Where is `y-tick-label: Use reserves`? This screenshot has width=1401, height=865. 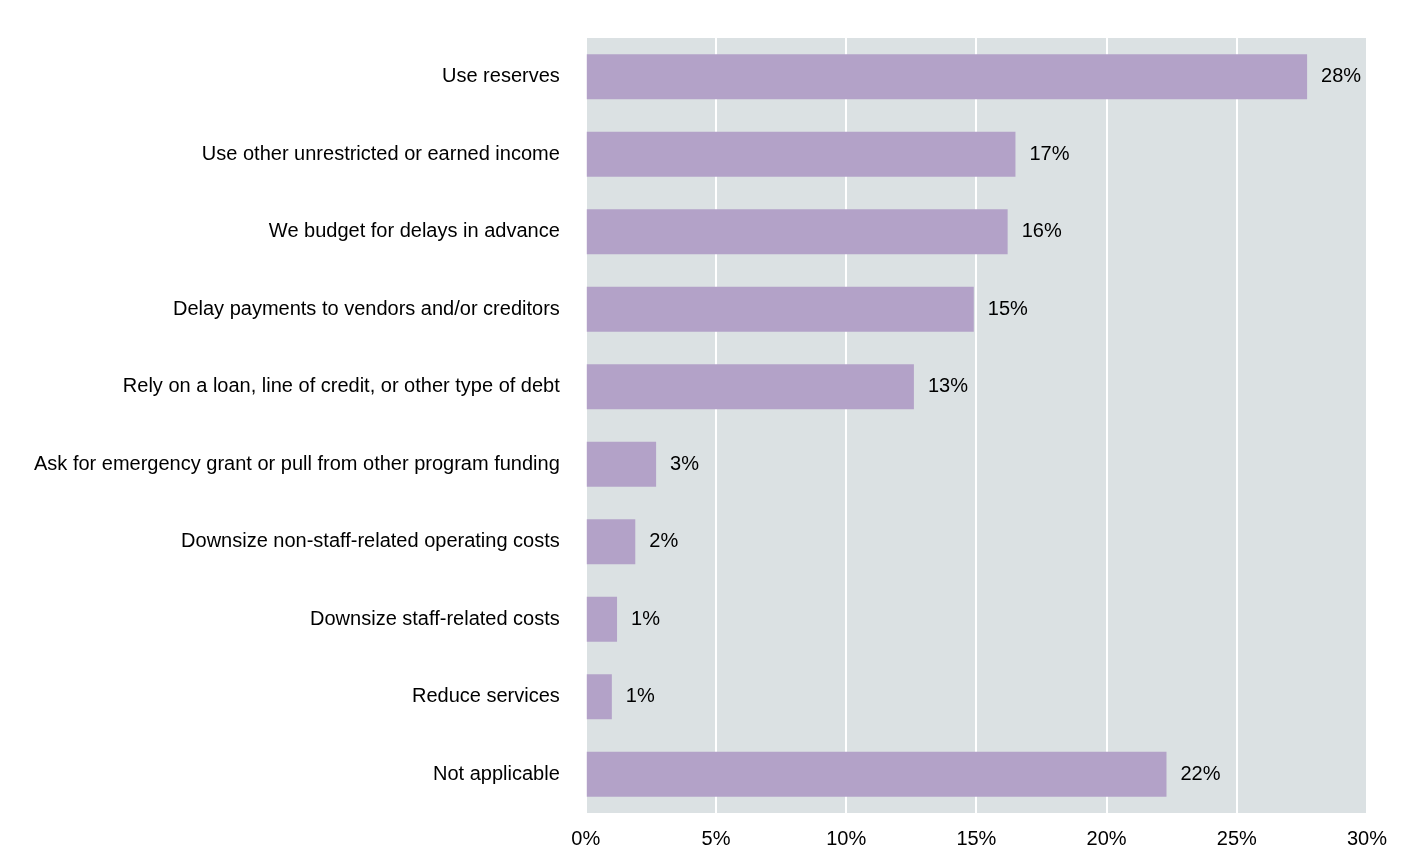
y-tick-label: Use reserves is located at coordinates (500, 75).